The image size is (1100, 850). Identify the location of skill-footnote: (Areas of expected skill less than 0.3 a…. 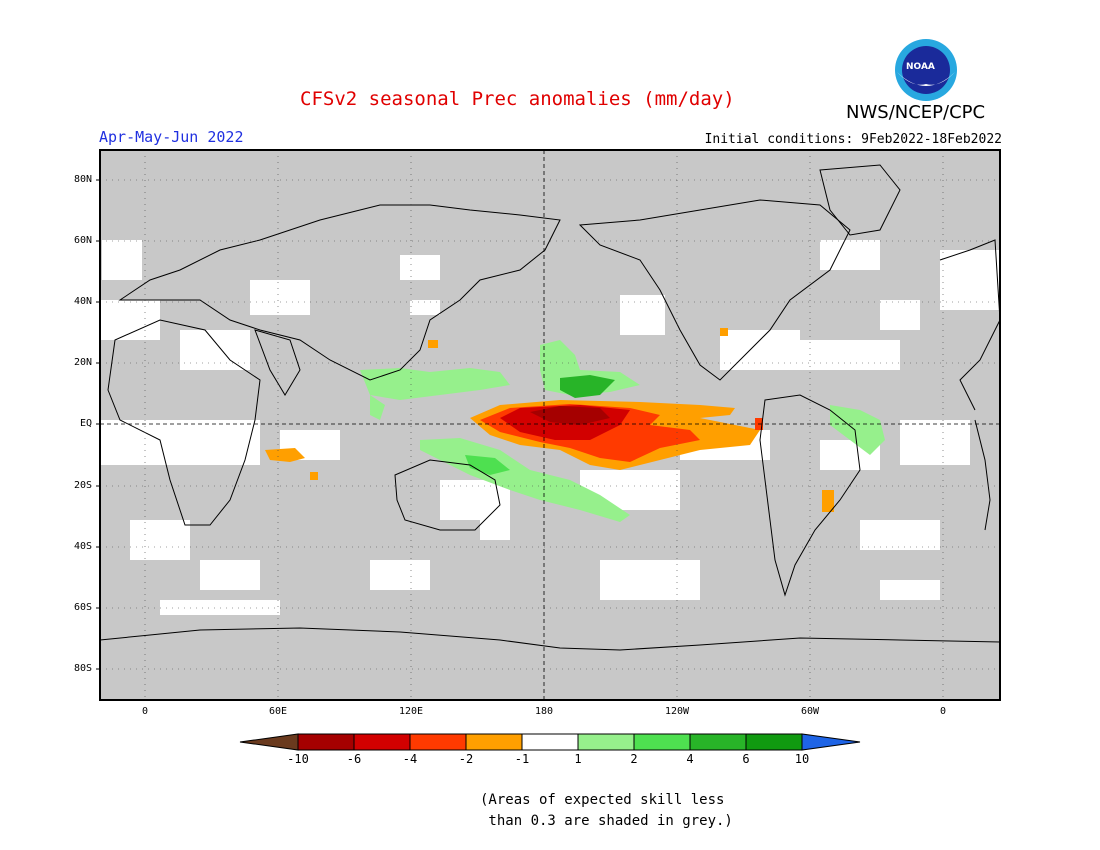
(606, 810).